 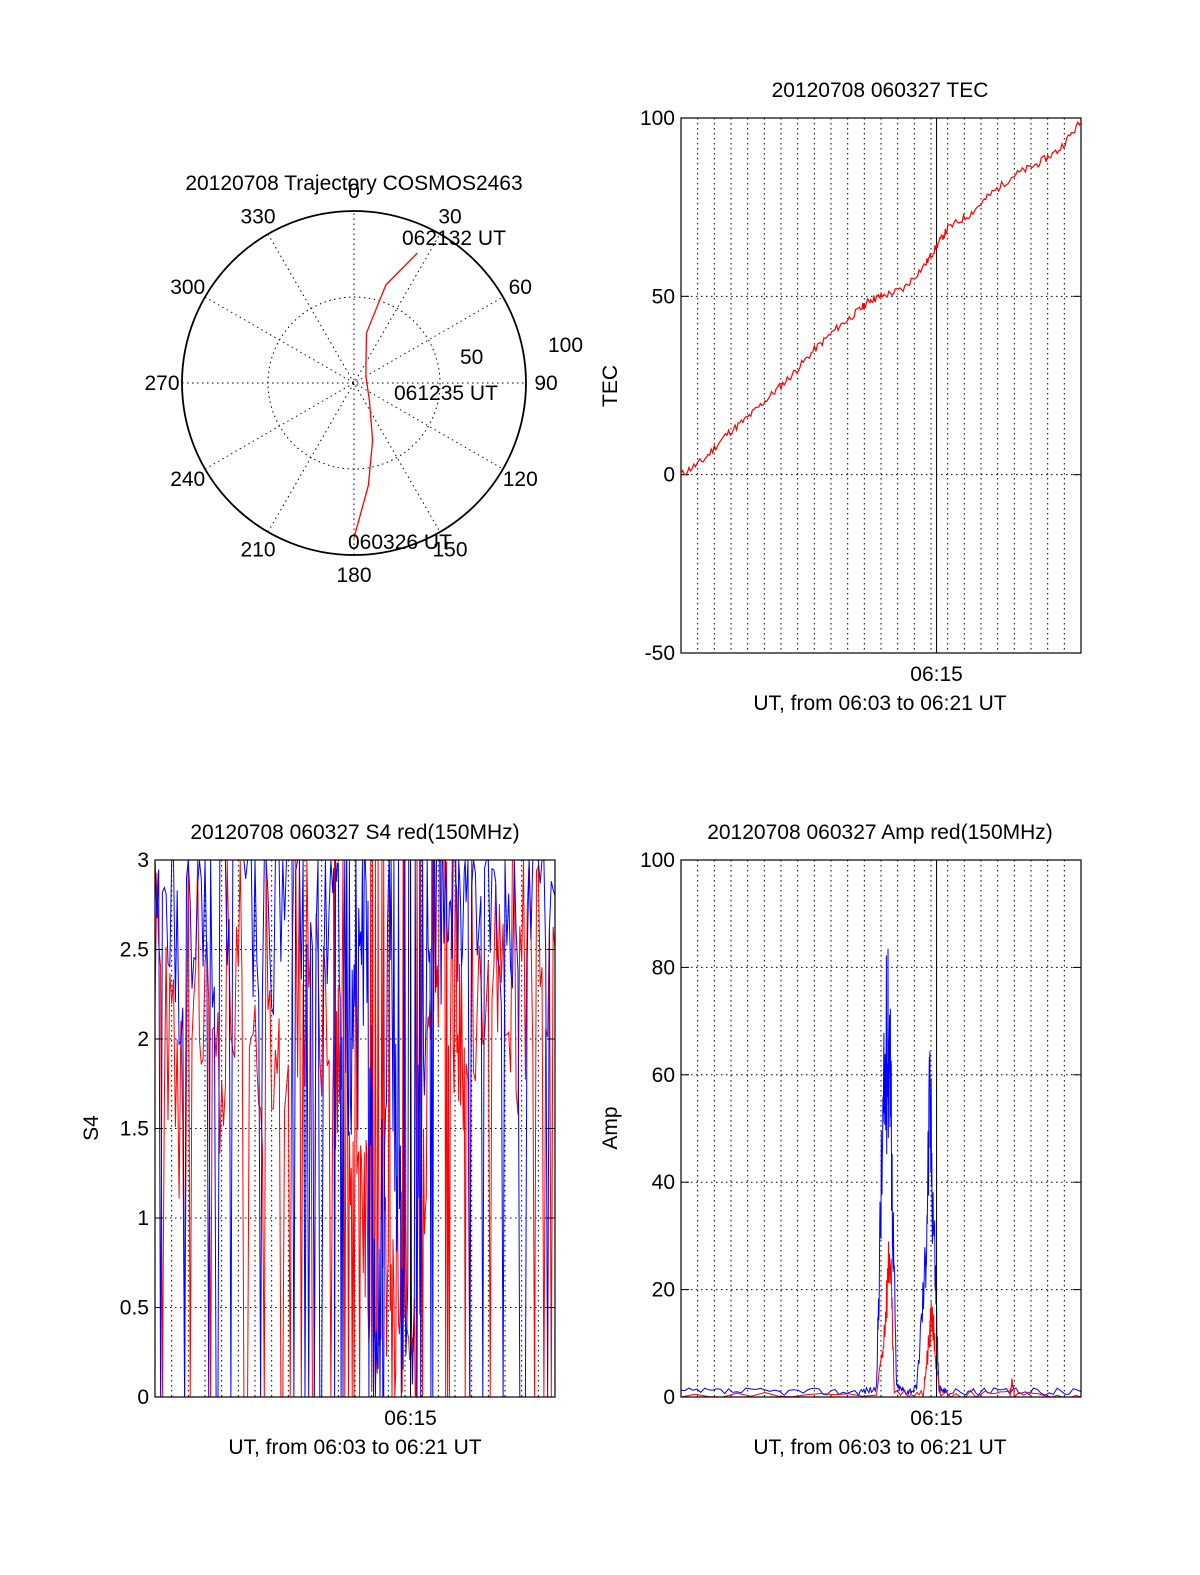 I want to click on amp-ytick-label: 20, so click(x=663, y=1290).